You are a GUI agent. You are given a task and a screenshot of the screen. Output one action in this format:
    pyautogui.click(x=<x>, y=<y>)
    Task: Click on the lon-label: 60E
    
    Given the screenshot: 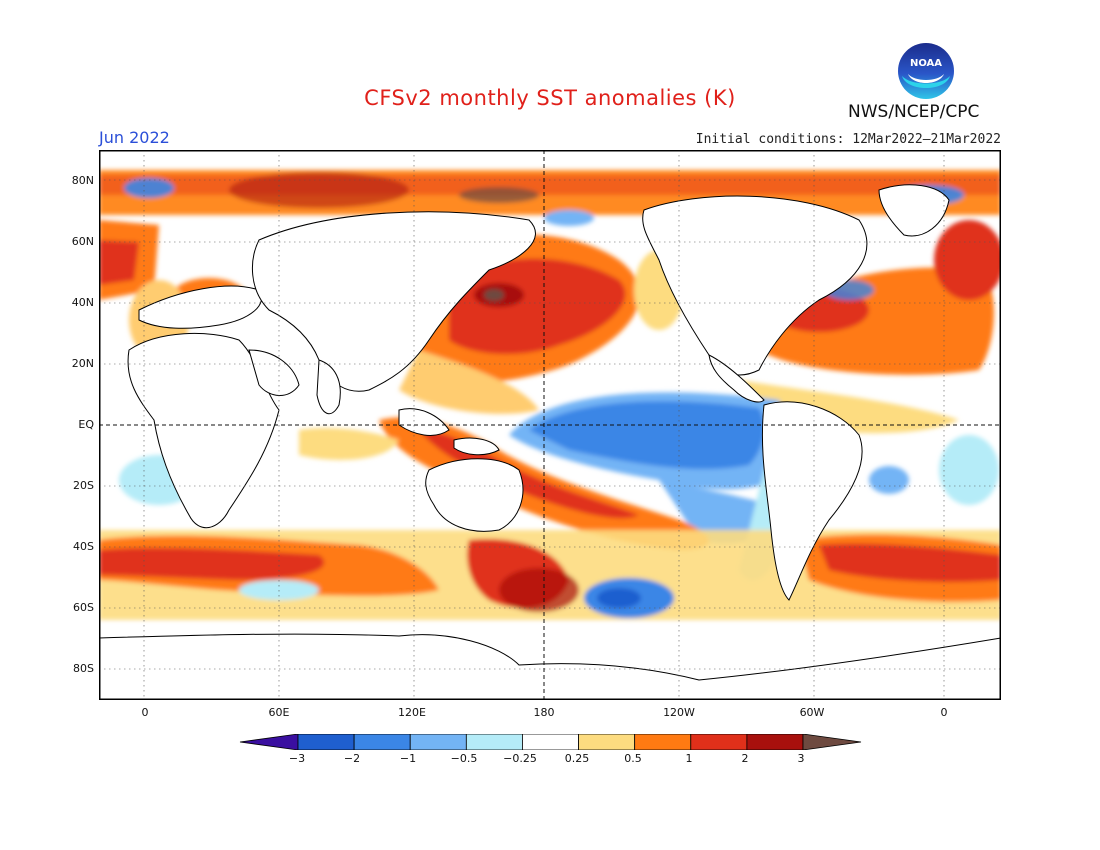 What is the action you would take?
    pyautogui.click(x=279, y=712)
    